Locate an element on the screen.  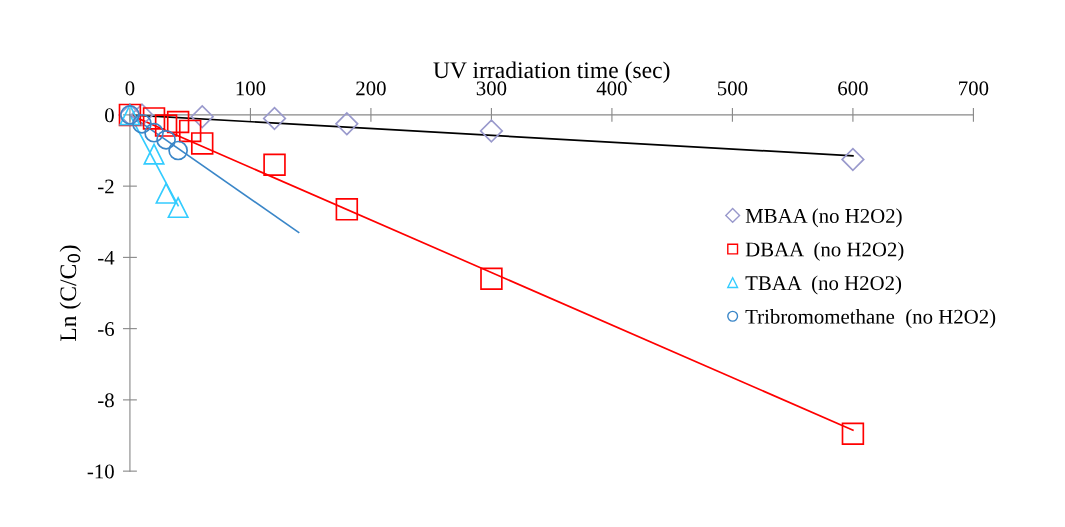
y-tick-label: -10 is located at coordinates (100, 471).